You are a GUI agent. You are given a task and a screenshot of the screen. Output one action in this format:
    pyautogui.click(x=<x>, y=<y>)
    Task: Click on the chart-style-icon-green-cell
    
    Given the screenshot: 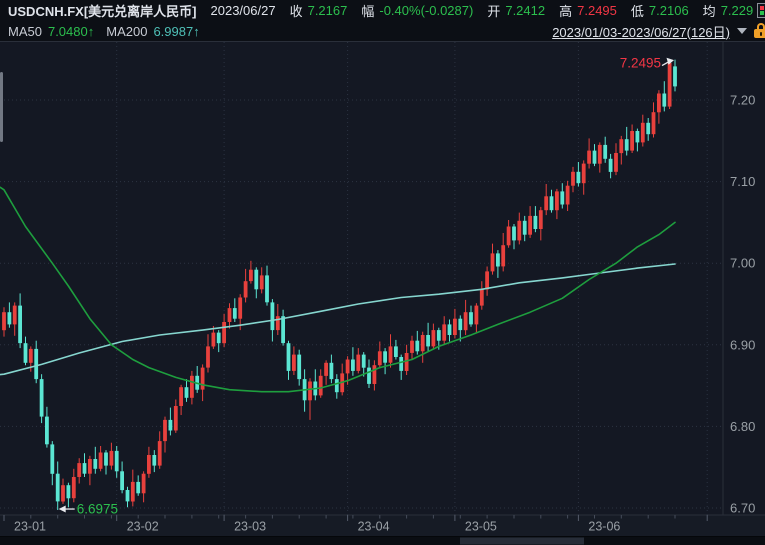 What is the action you would take?
    pyautogui.click(x=762, y=13)
    